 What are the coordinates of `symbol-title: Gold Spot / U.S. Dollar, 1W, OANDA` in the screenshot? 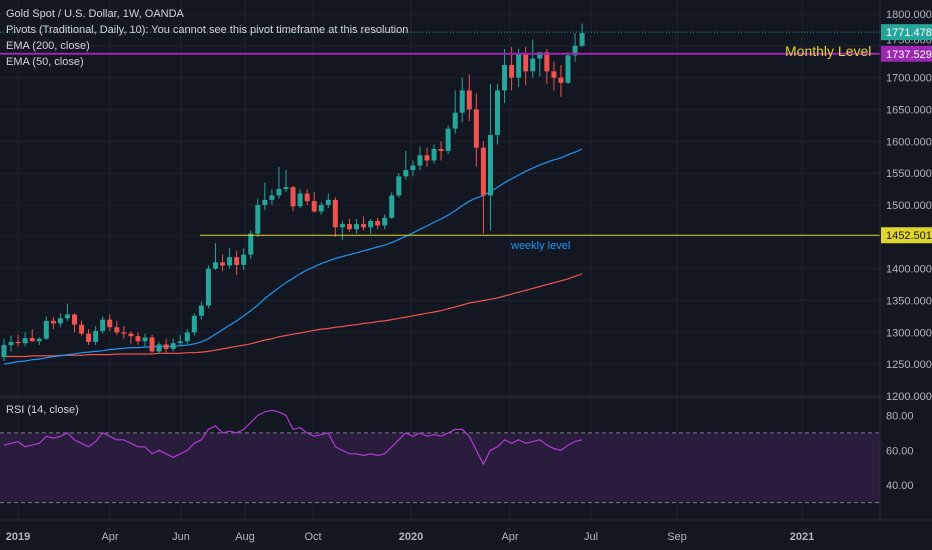 It's located at (95, 14).